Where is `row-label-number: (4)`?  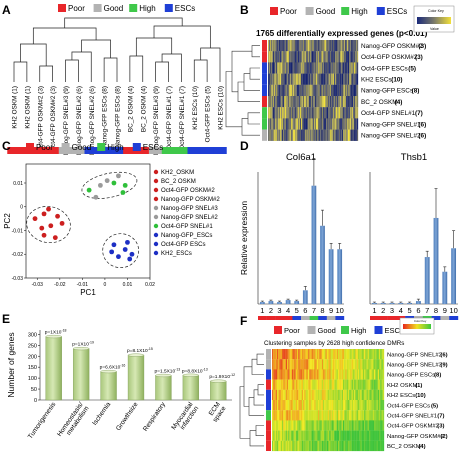 row-label-number: (4) is located at coordinates (399, 102).